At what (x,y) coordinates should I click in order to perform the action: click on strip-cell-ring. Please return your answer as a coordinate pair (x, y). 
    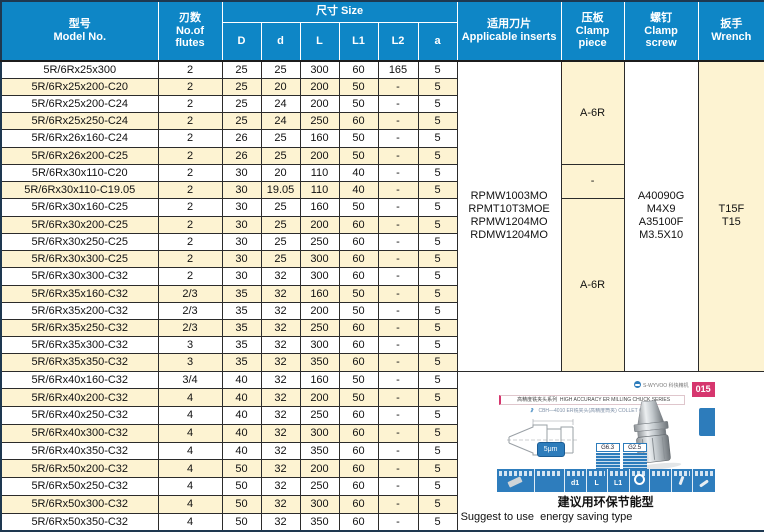
    Looking at the image, I should click on (640, 480).